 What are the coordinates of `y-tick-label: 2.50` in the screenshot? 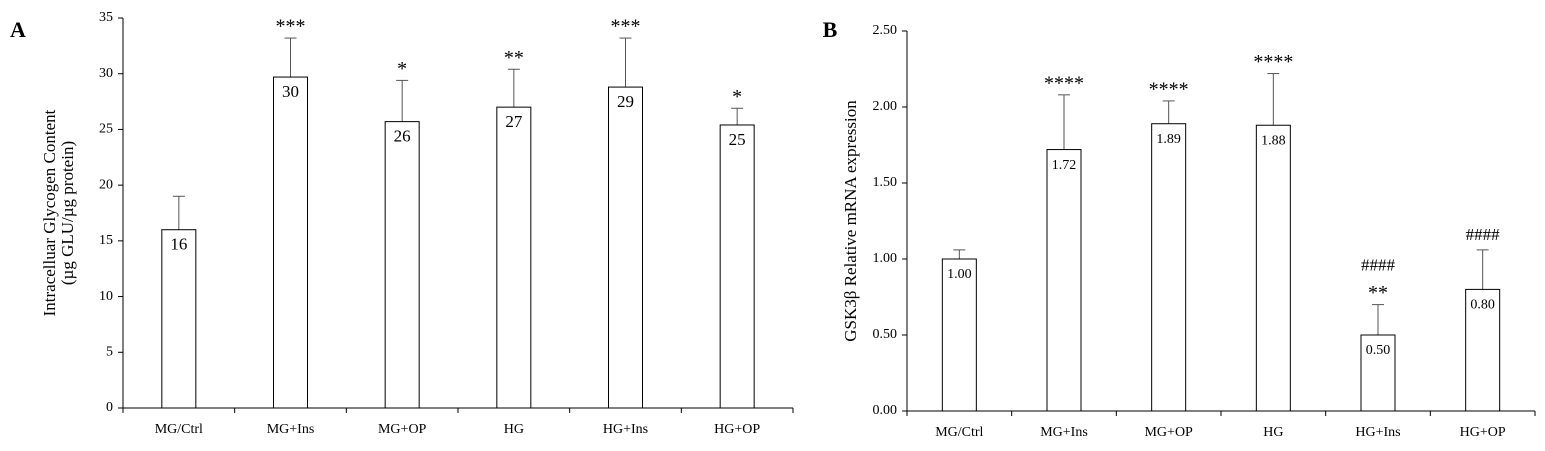 It's located at (885, 30).